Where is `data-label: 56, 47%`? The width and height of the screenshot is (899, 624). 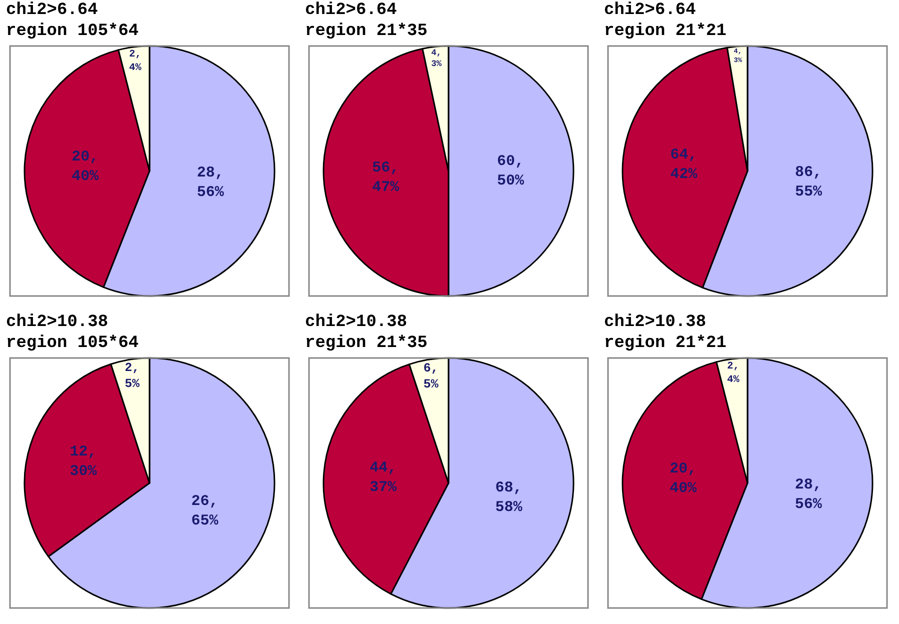 data-label: 56, 47% is located at coordinates (386, 177).